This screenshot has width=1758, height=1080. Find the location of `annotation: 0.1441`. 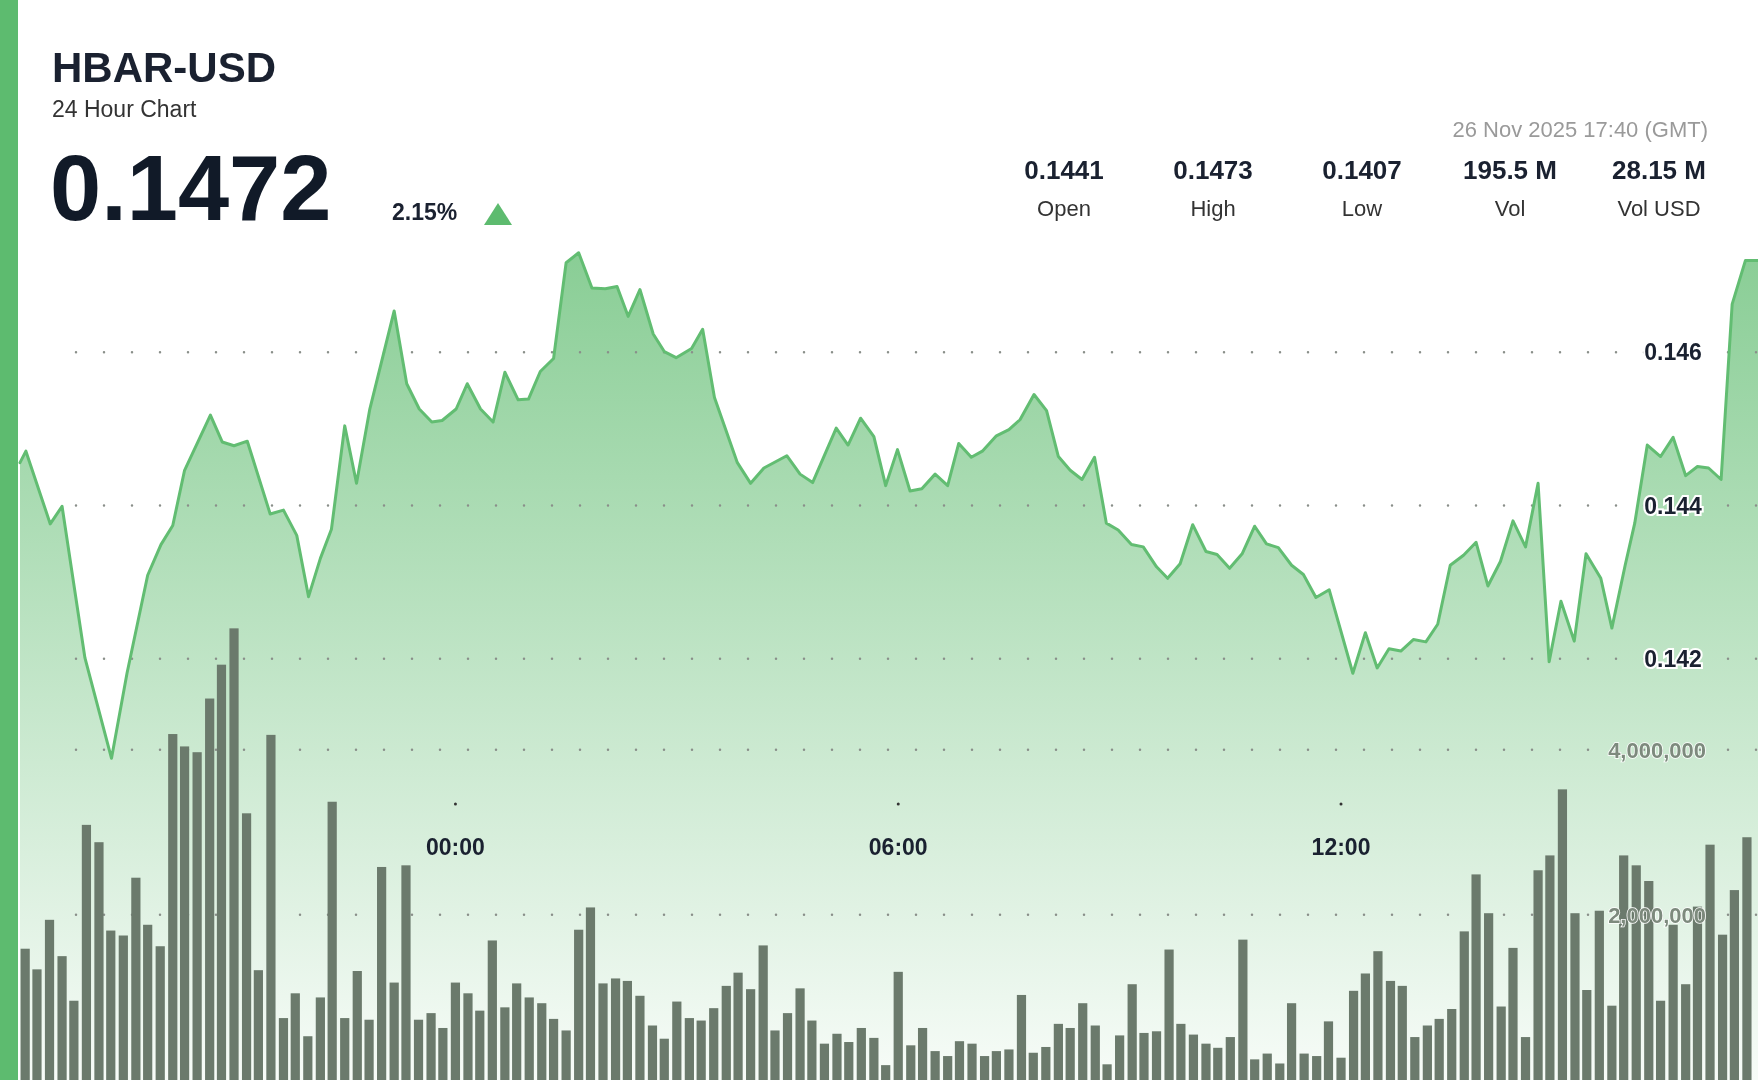

annotation: 0.1441 is located at coordinates (1064, 170).